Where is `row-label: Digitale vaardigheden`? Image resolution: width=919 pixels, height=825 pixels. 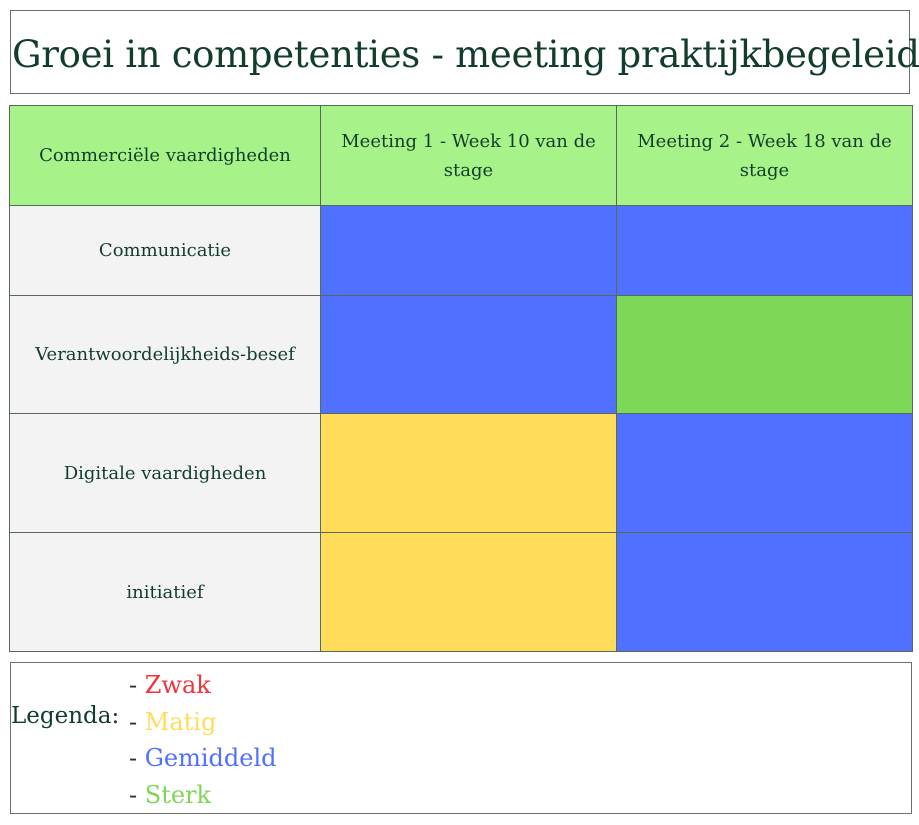 row-label: Digitale vaardigheden is located at coordinates (165, 473).